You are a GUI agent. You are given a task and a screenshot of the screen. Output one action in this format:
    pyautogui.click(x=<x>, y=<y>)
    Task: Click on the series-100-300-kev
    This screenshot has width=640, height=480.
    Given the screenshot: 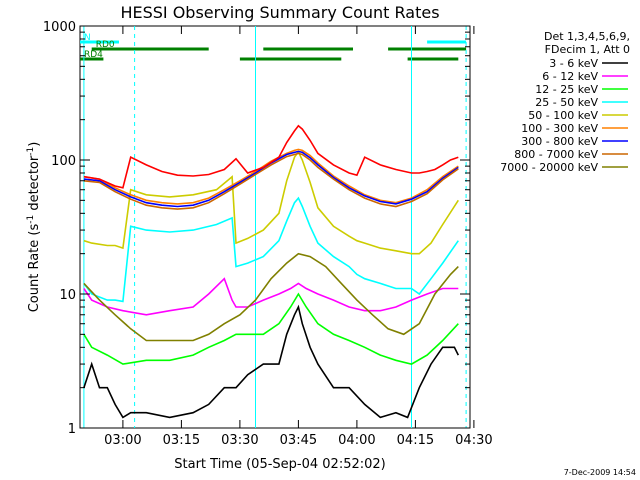 What is the action you would take?
    pyautogui.click(x=271, y=176)
    